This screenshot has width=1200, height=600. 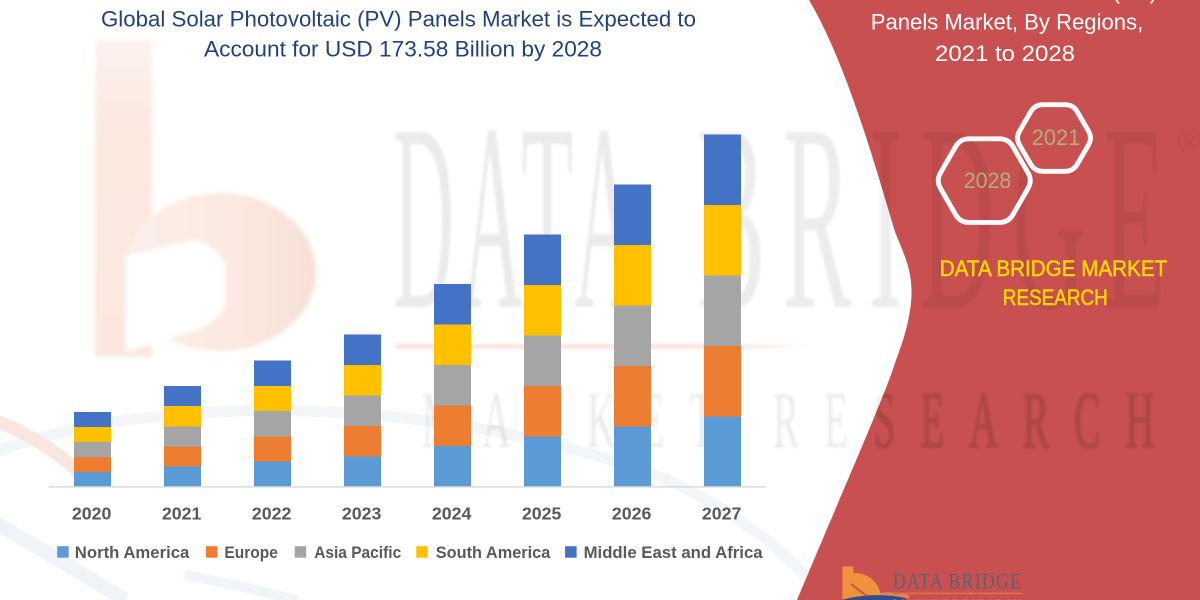 What do you see at coordinates (542, 513) in the screenshot?
I see `svg-text: 2025` at bounding box center [542, 513].